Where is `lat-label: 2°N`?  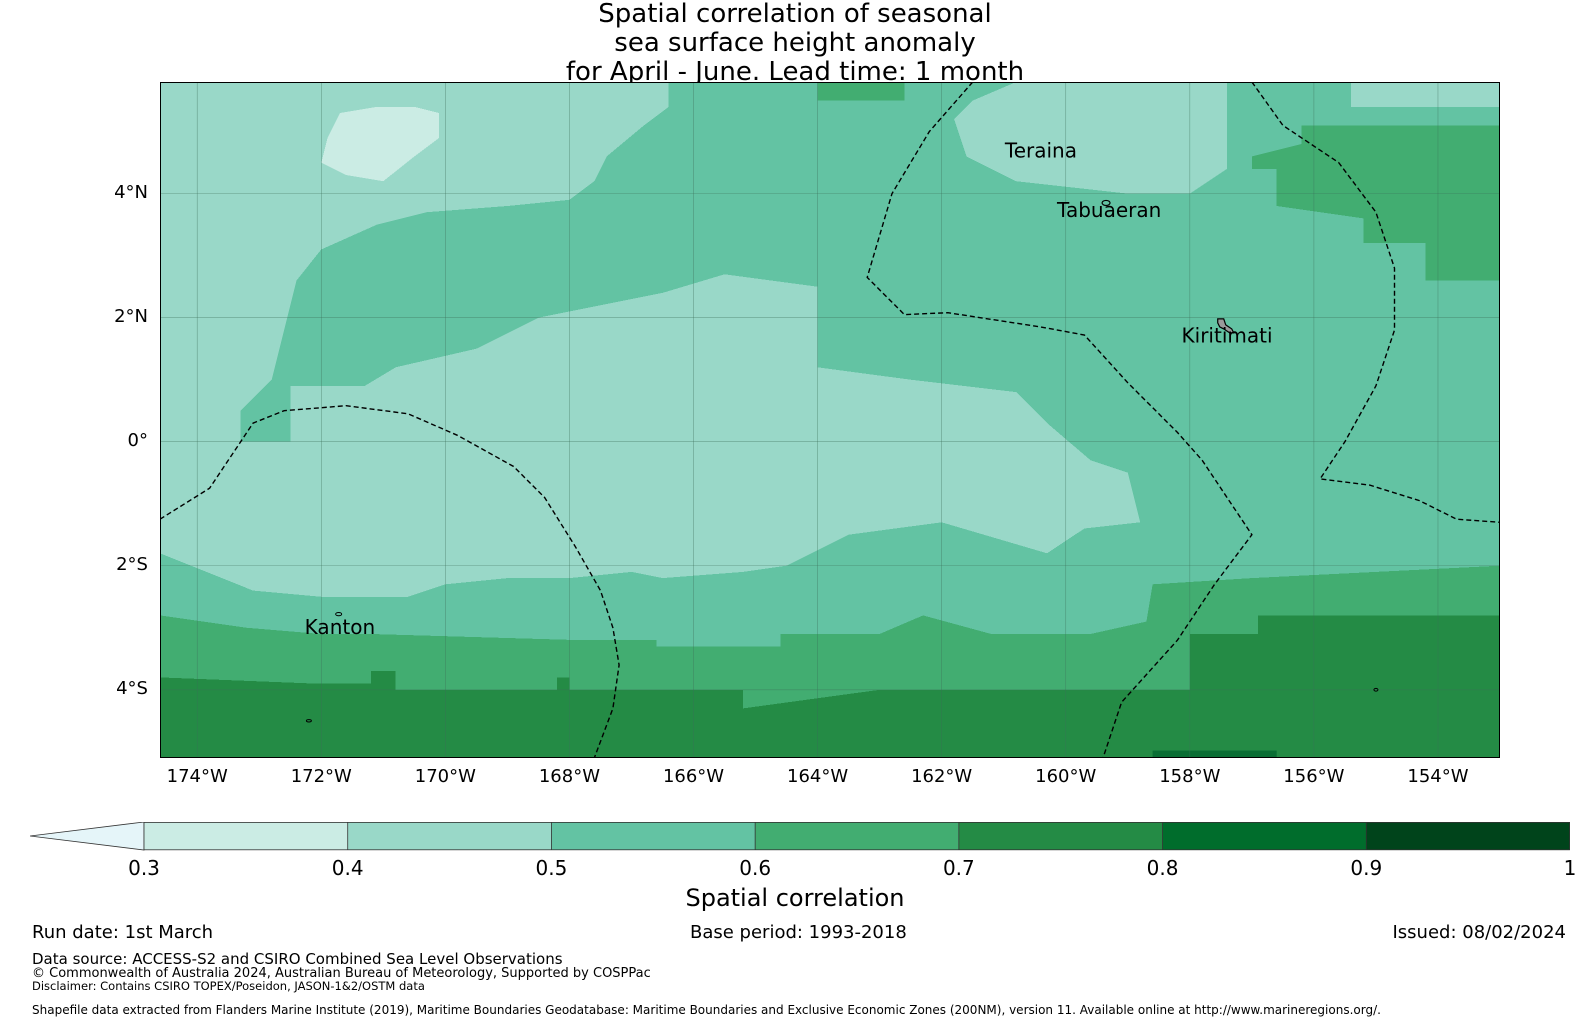
lat-label: 2°N is located at coordinates (131, 316).